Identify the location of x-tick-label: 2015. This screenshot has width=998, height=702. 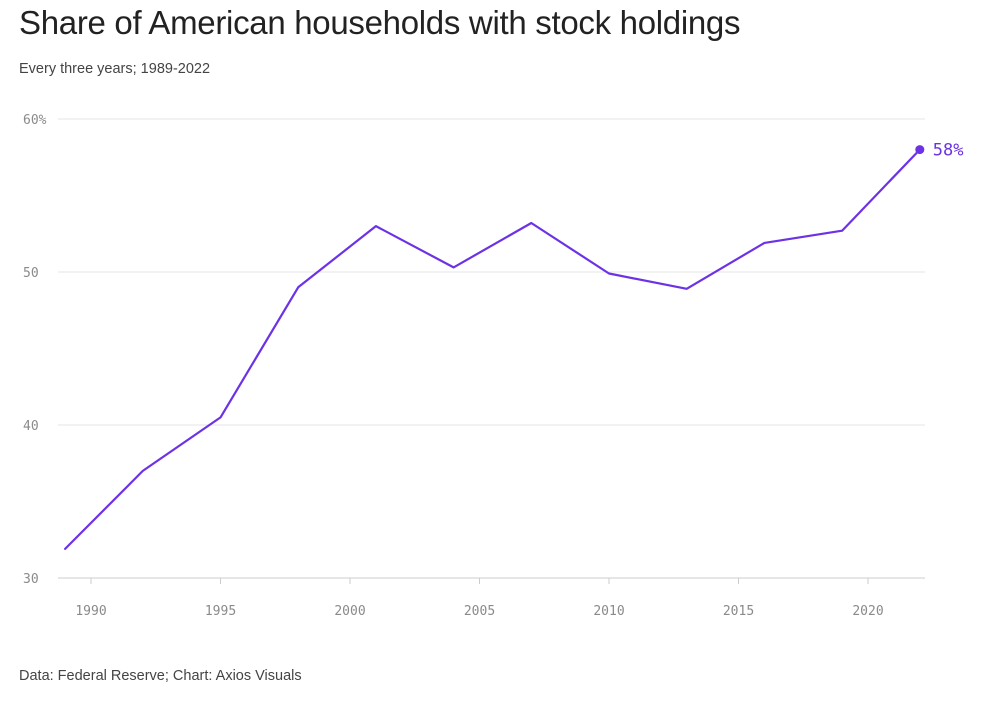
(738, 611).